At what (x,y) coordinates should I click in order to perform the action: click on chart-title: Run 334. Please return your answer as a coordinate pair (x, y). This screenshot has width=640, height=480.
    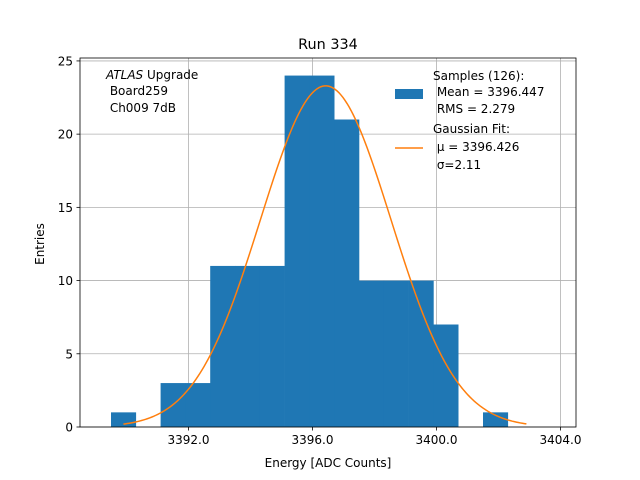
    Looking at the image, I should click on (328, 45).